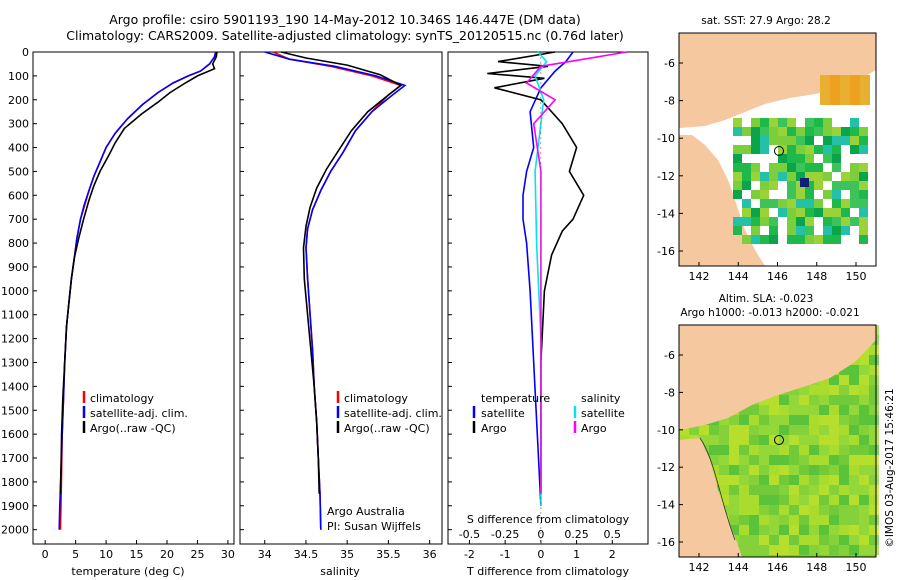  What do you see at coordinates (738, 567) in the screenshot?
I see `lon-tick-label: 144` at bounding box center [738, 567].